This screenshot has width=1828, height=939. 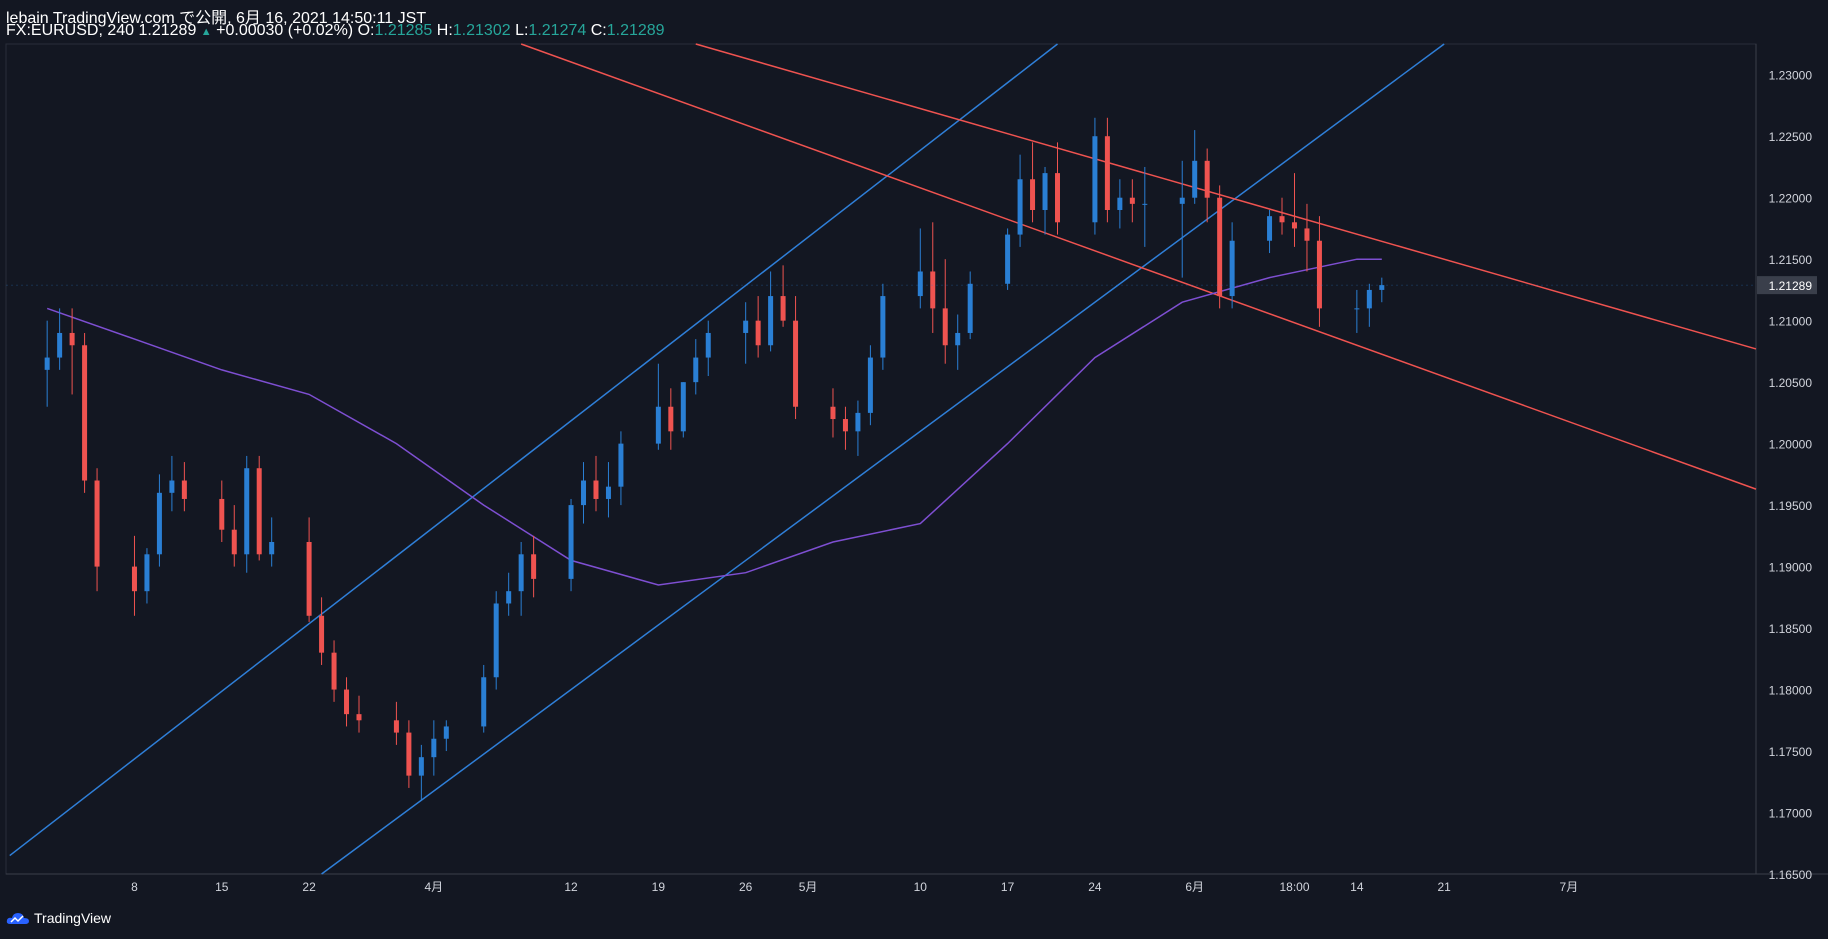 What do you see at coordinates (73, 918) in the screenshot?
I see `brand-name: TradingView` at bounding box center [73, 918].